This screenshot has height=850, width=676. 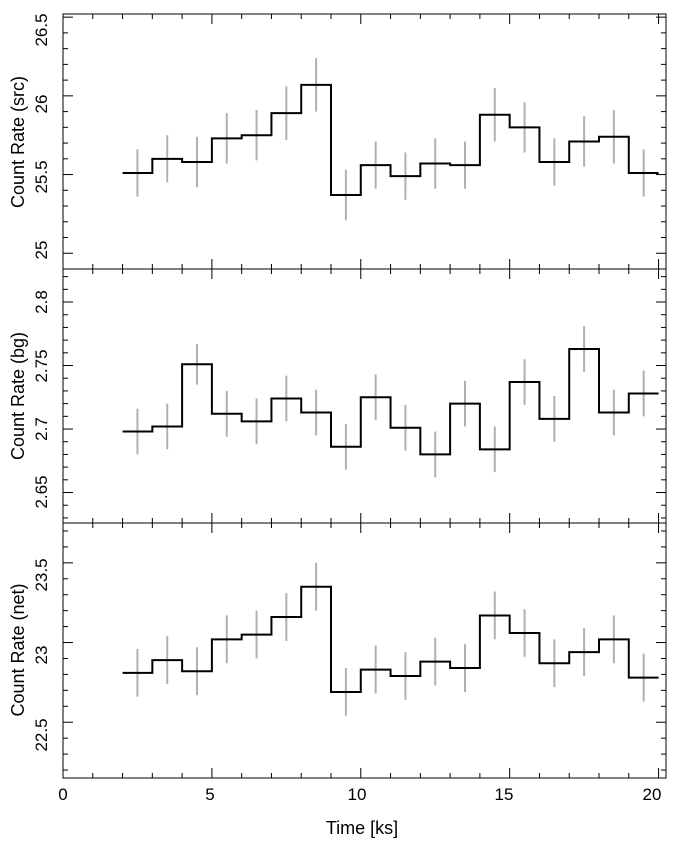 What do you see at coordinates (41, 250) in the screenshot?
I see `y-tick-label: 25` at bounding box center [41, 250].